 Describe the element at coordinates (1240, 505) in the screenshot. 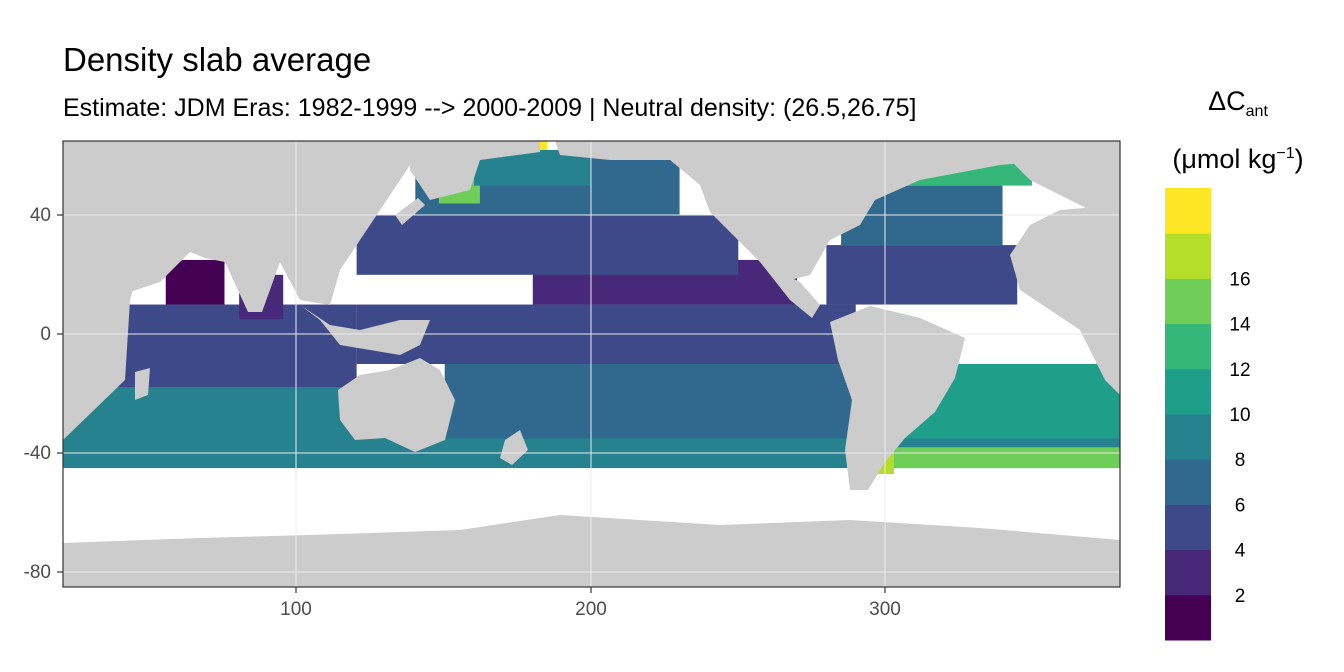

I see `legend-tick-label-6: 6` at that location.